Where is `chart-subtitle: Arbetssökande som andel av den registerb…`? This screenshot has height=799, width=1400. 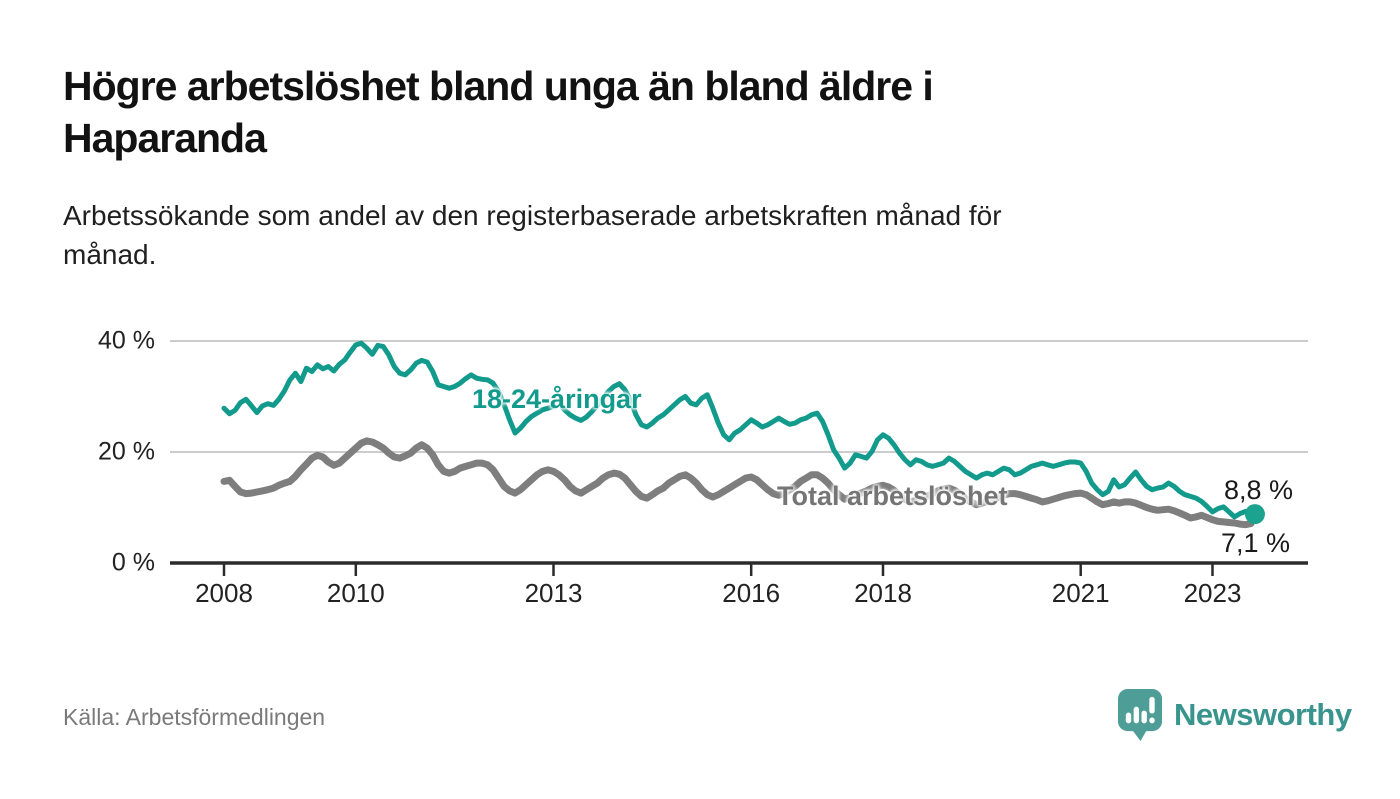
chart-subtitle: Arbetssökande som andel av den registerb… is located at coordinates (532, 235).